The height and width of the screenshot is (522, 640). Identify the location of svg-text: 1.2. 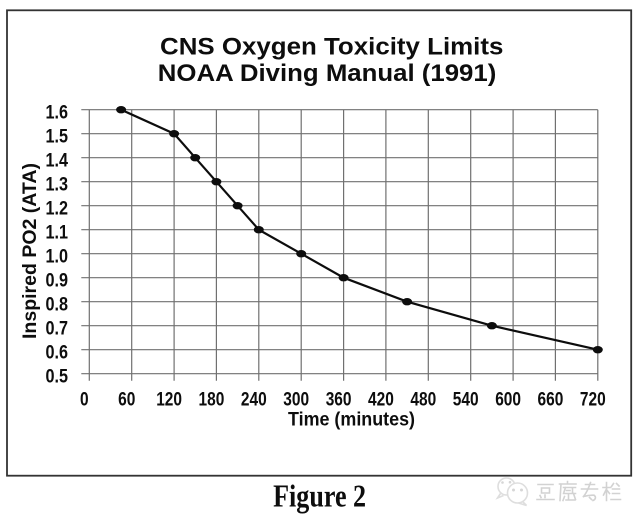
(57, 208).